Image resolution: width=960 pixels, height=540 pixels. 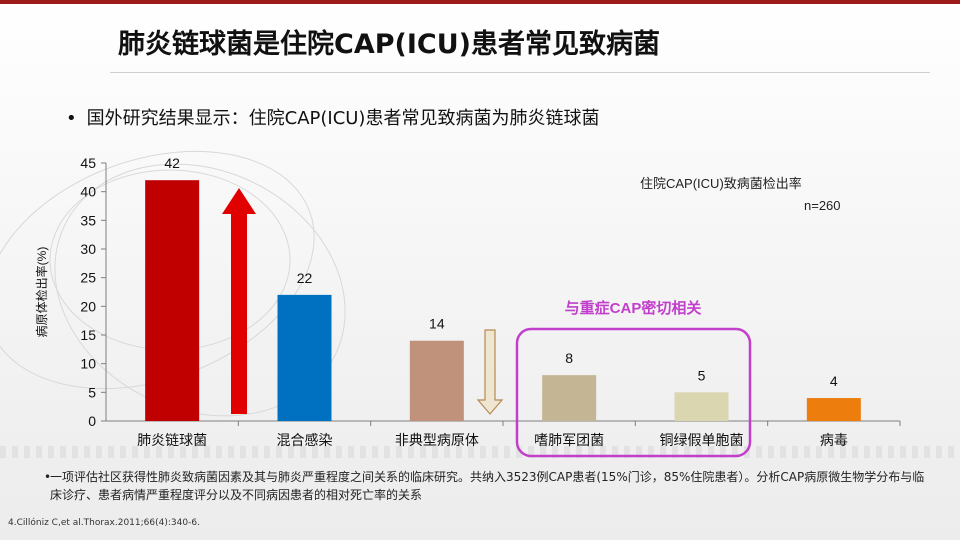 I want to click on y-tick-label: 25, so click(x=88, y=278).